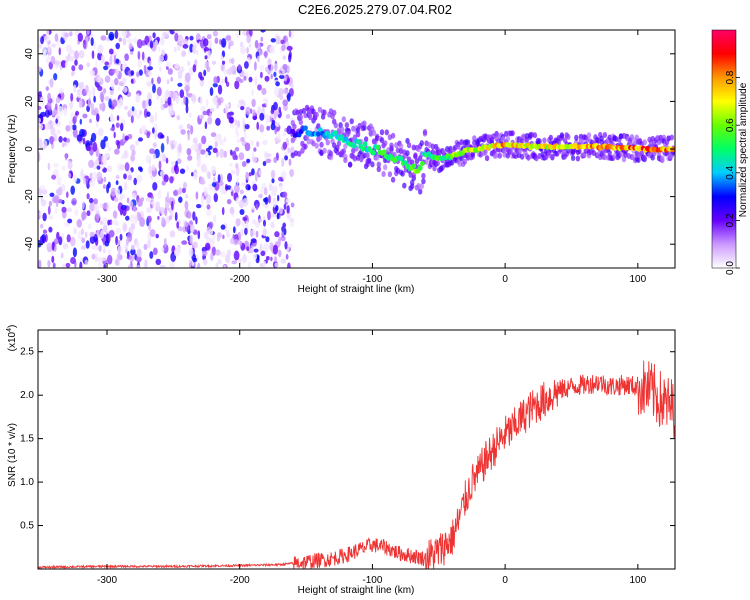 The width and height of the screenshot is (750, 600). Describe the element at coordinates (673, 148) in the screenshot. I see `spectrogram-ridge-point` at that location.